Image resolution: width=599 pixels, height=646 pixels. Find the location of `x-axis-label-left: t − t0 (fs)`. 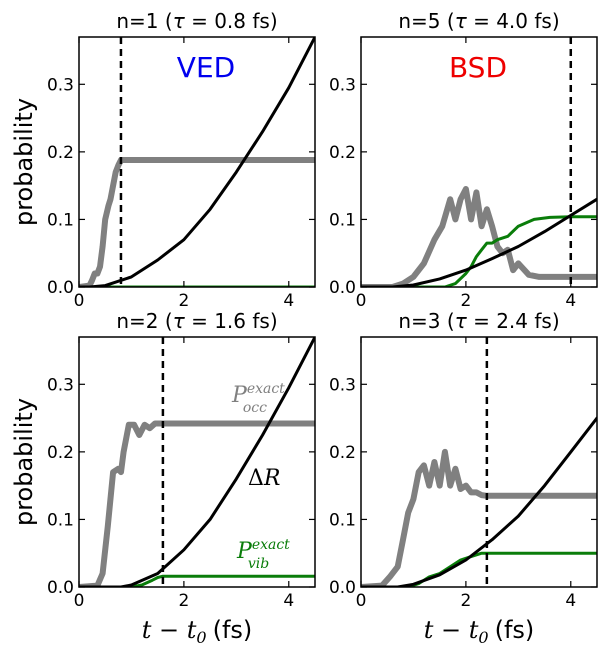

x-axis-label-left: t − t0 (fs) is located at coordinates (197, 631).